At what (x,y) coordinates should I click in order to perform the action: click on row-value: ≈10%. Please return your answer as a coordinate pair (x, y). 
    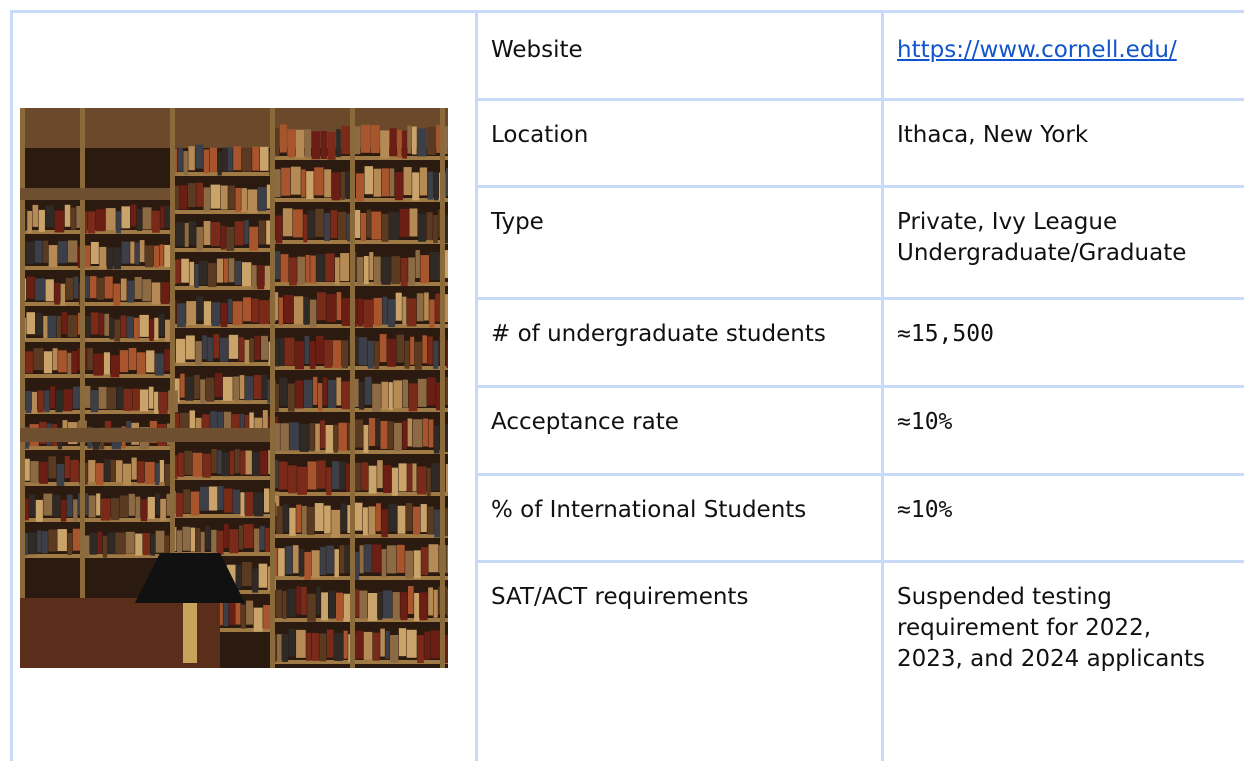
    Looking at the image, I should click on (1069, 510).